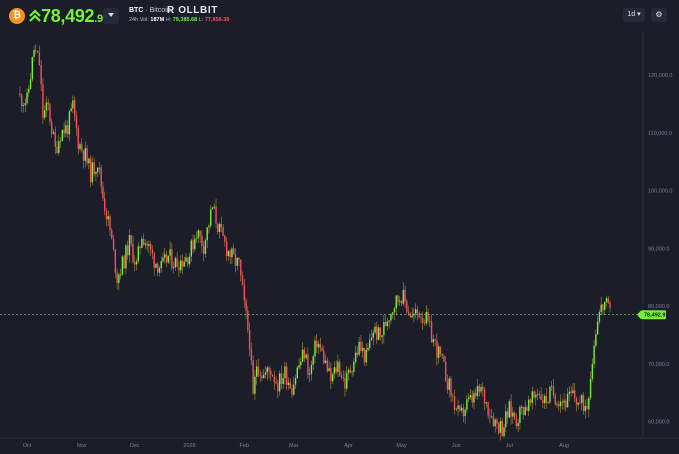  I want to click on price-dropdown-button, so click(111, 16).